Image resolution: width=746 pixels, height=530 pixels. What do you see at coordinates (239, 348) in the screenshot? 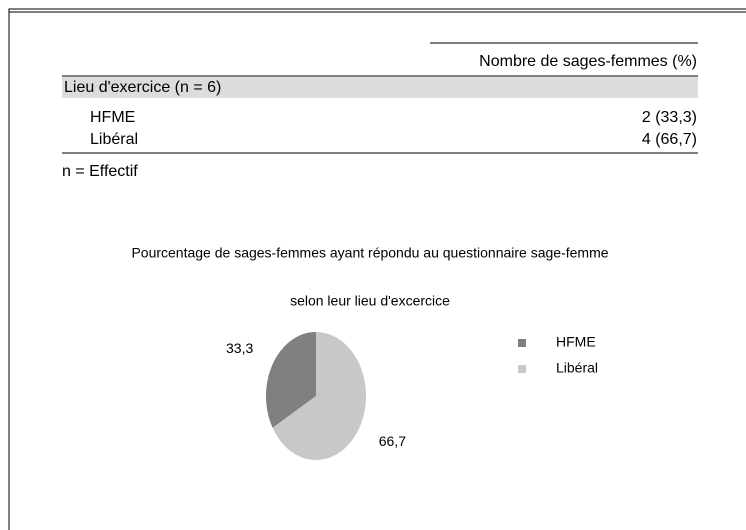
I see `slice-label: 33,3` at bounding box center [239, 348].